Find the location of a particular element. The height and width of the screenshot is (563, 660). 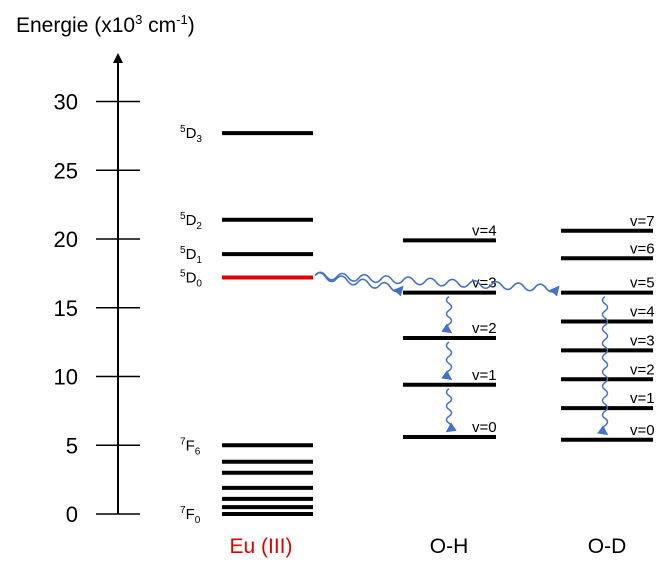

od-vibration-label: v=7 is located at coordinates (642, 221).